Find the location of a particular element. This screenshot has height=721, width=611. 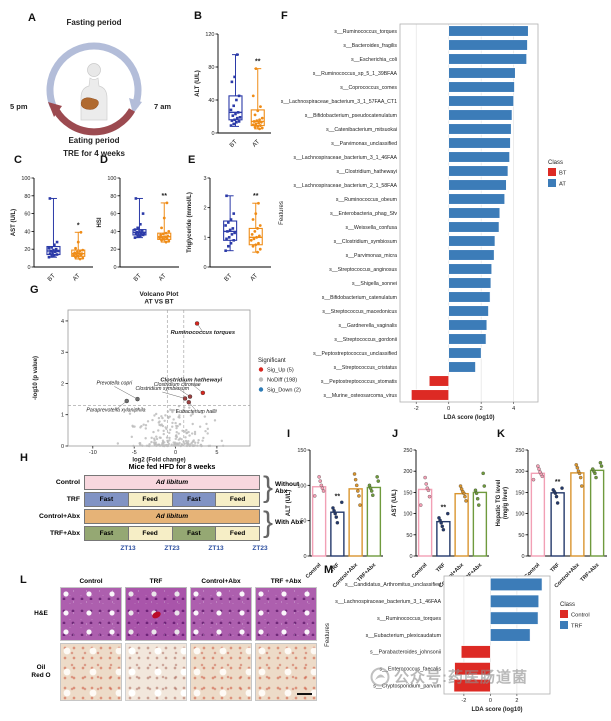

species-label: s__Shigella_sonnei is located at coordinates (374, 284).